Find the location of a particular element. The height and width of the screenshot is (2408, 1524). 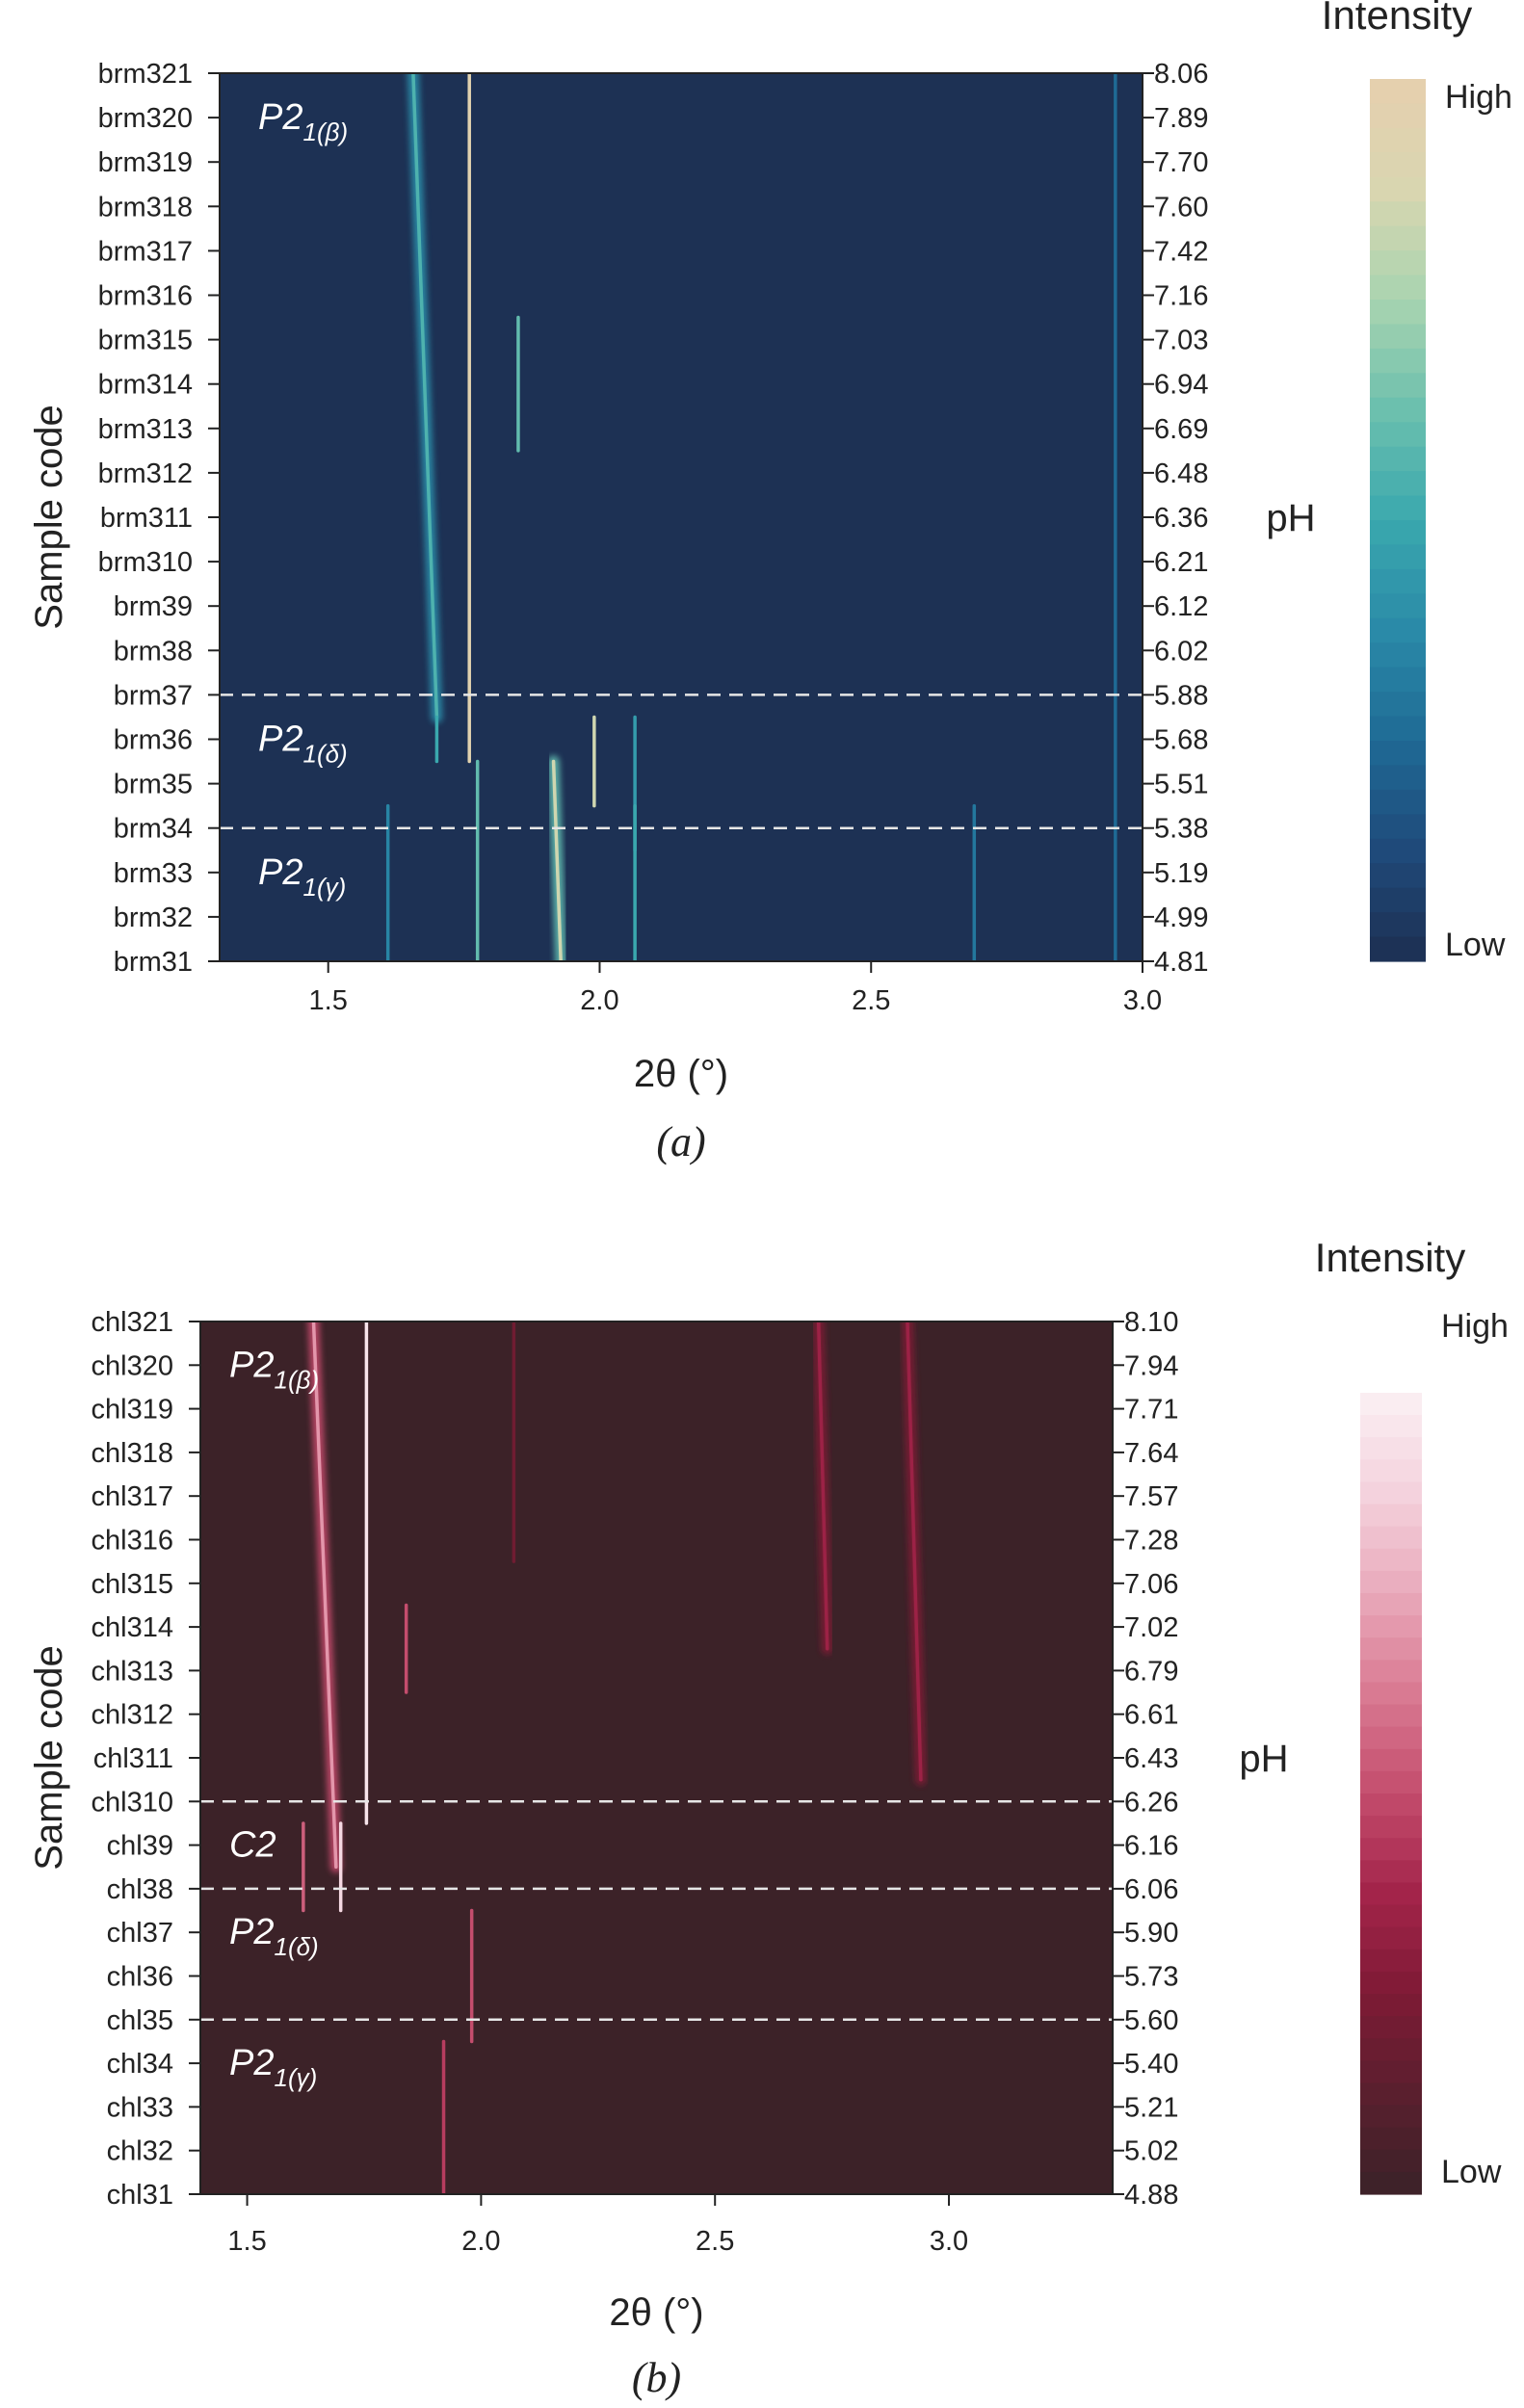

sample-code-label: brm31 is located at coordinates (153, 962).